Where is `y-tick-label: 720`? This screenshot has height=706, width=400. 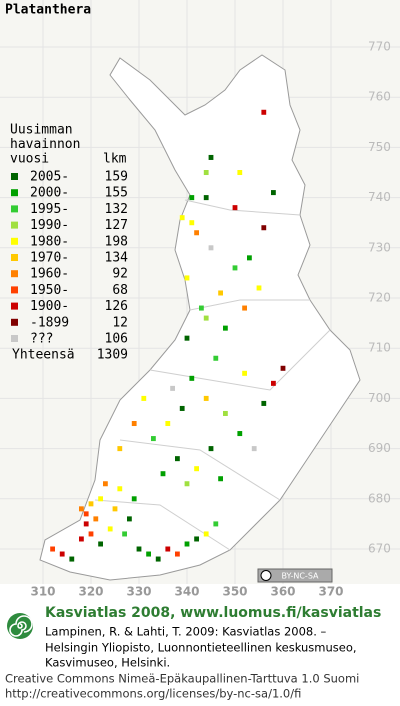 y-tick-label: 720 is located at coordinates (379, 298).